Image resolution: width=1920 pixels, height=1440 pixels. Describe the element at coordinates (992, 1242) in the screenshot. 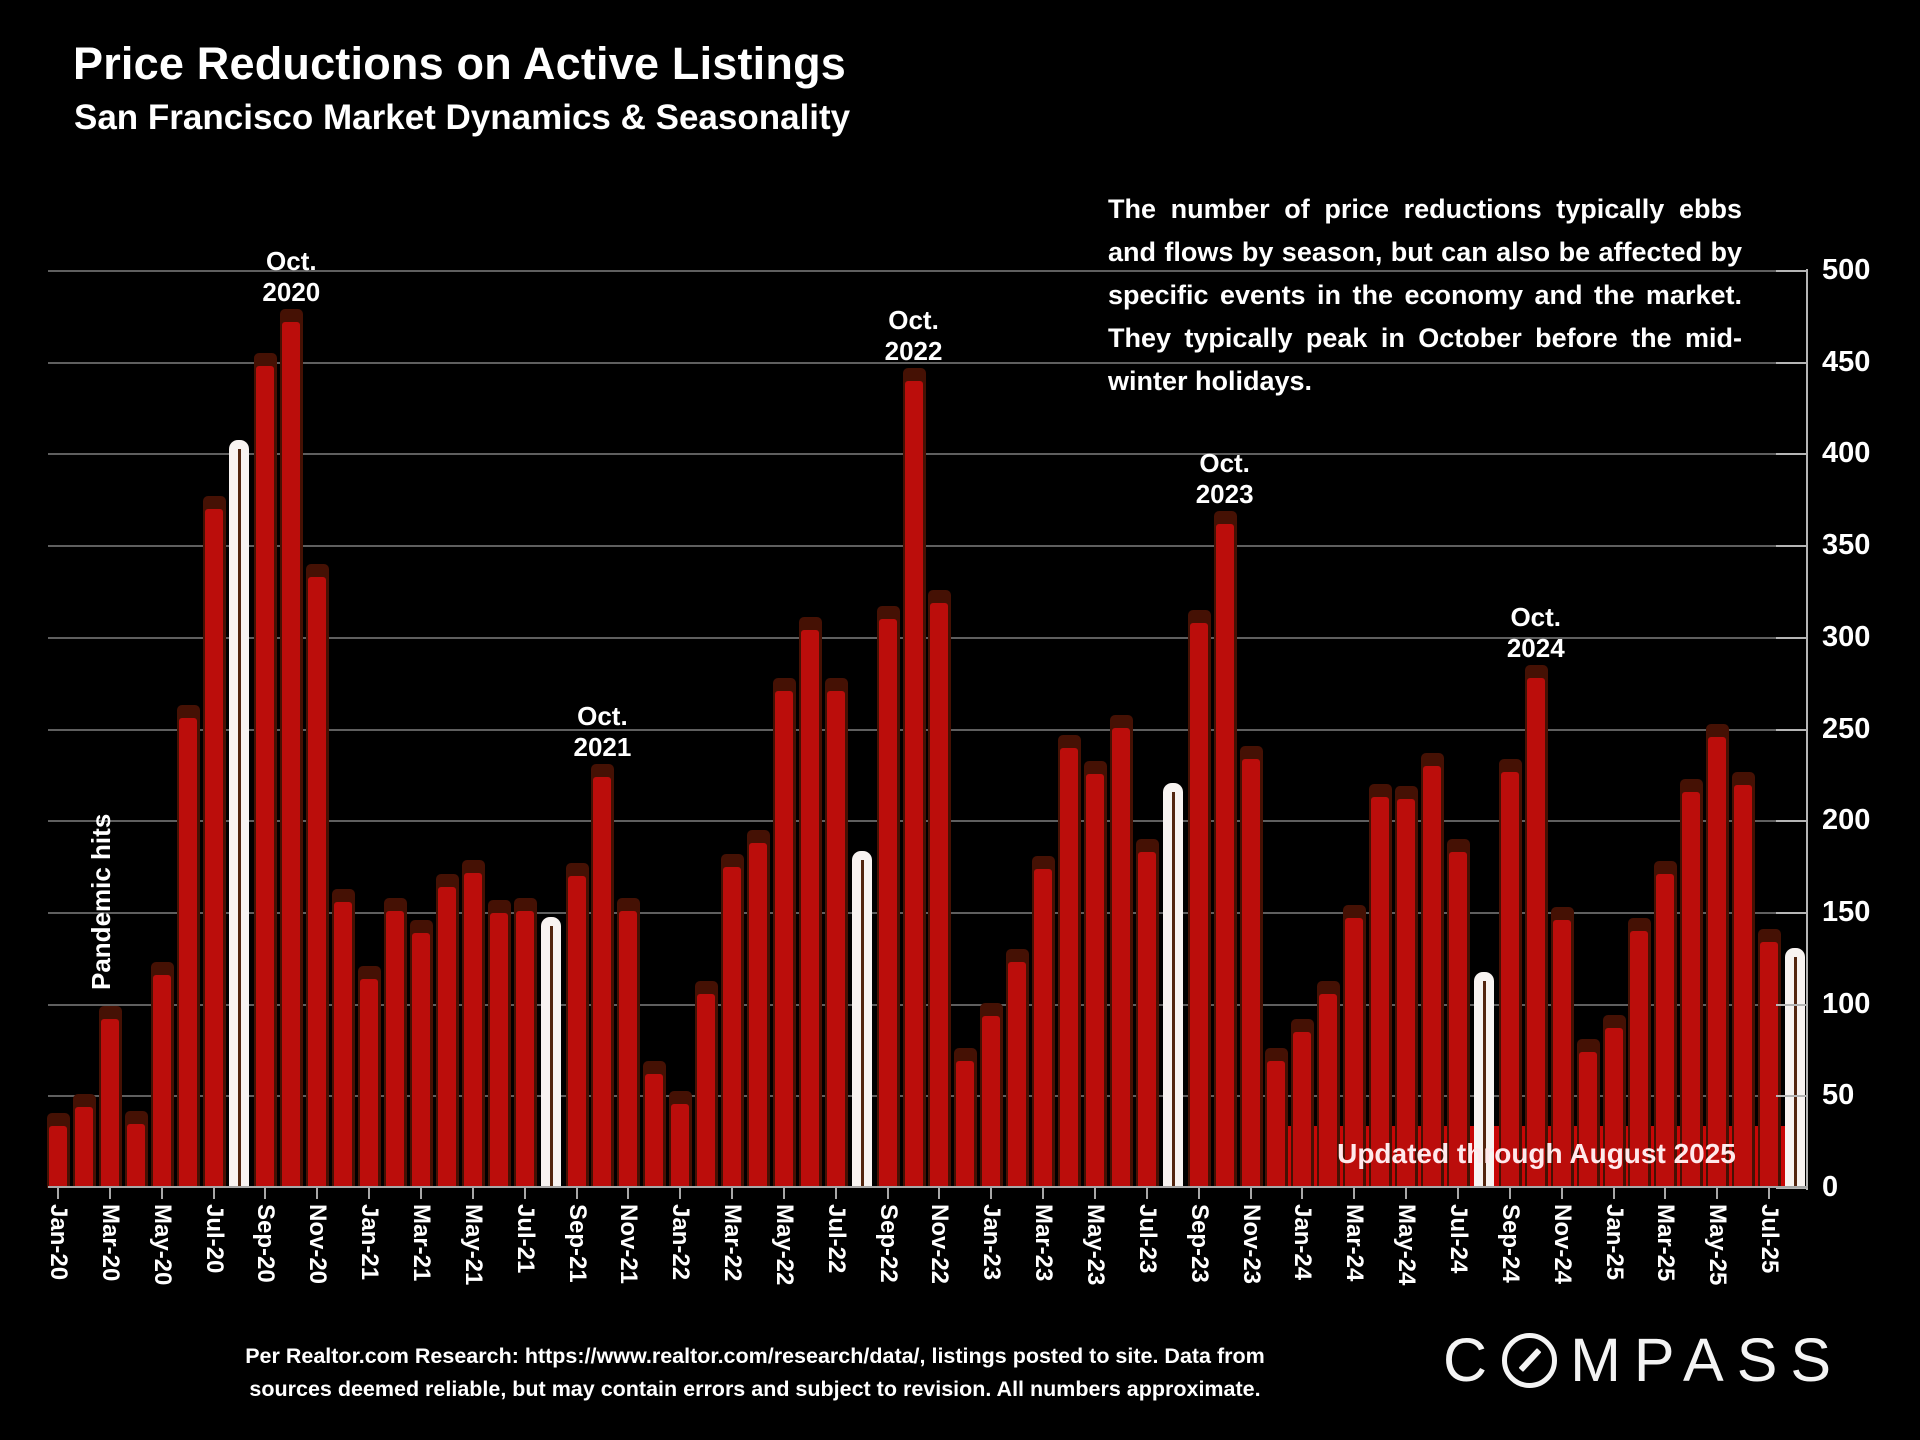

I see `x-axis-label-Jan-23: Jan-23` at that location.